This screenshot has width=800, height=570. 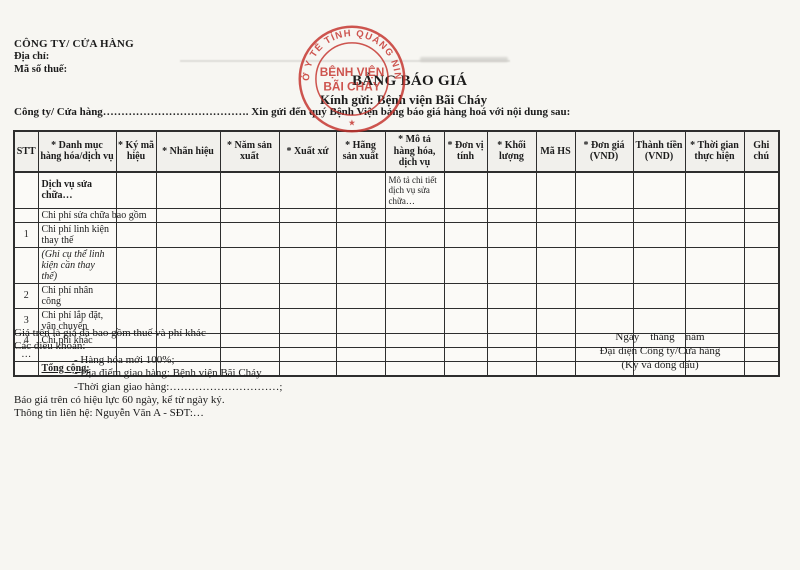 I want to click on table-row: 2 Chi phí nhân công, so click(x=396, y=295).